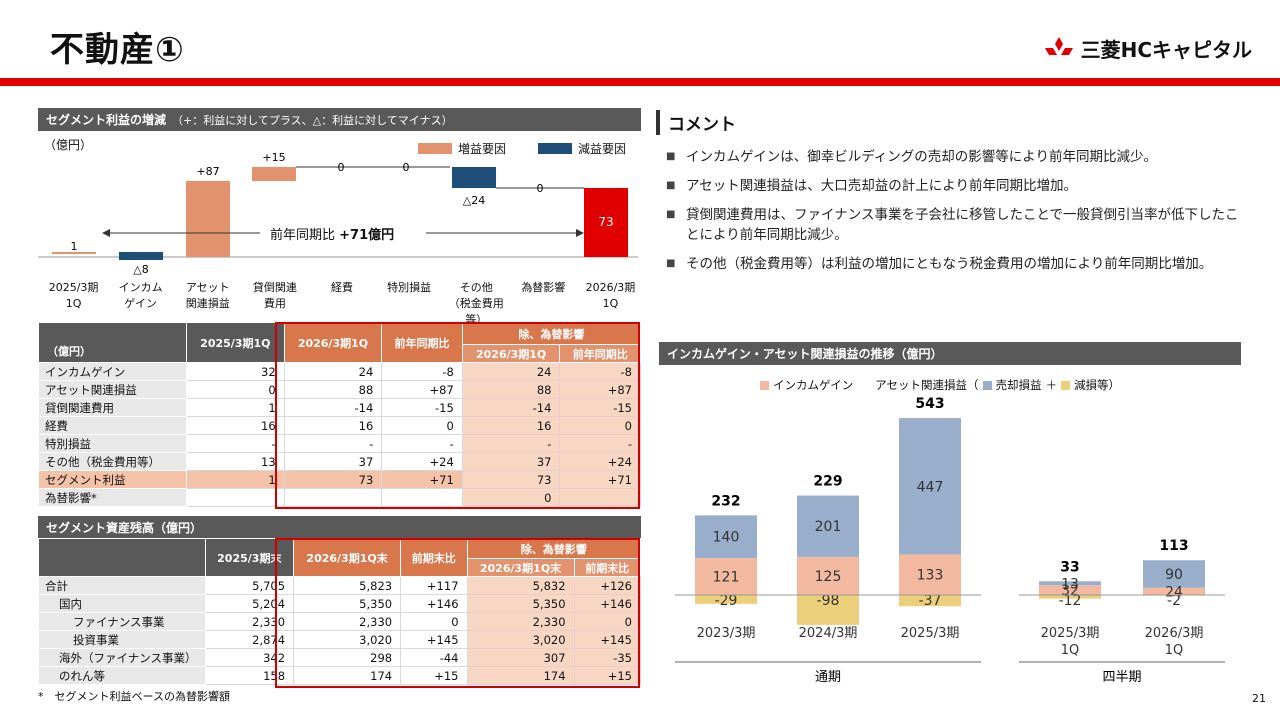  I want to click on comment-item: その他（税金費用等）は利益の増加にともなう税金費用の増加により前年同期比増加。, so click(951, 264).